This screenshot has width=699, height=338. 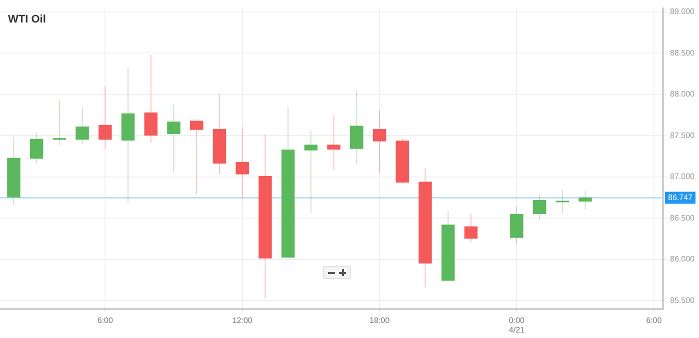 I want to click on x-tick-label: 12:00, so click(x=242, y=320).